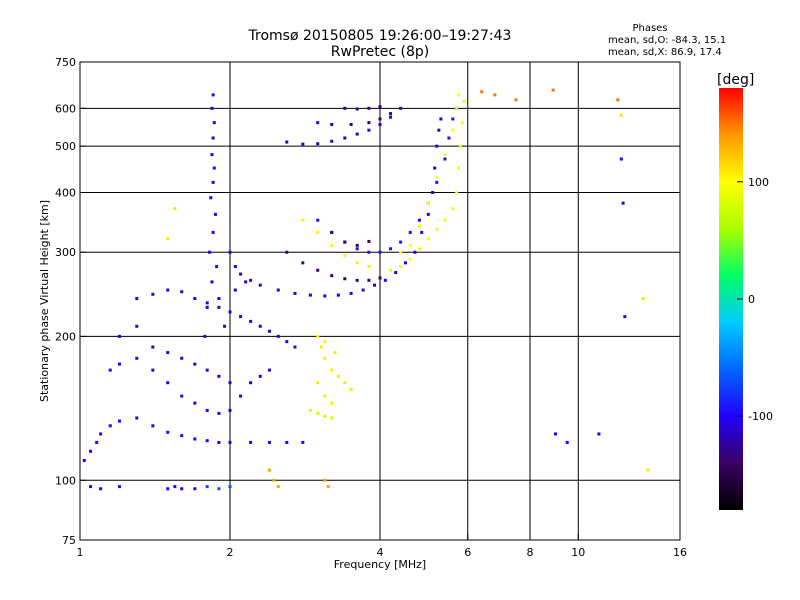  What do you see at coordinates (680, 552) in the screenshot?
I see `x-tick-label: 16` at bounding box center [680, 552].